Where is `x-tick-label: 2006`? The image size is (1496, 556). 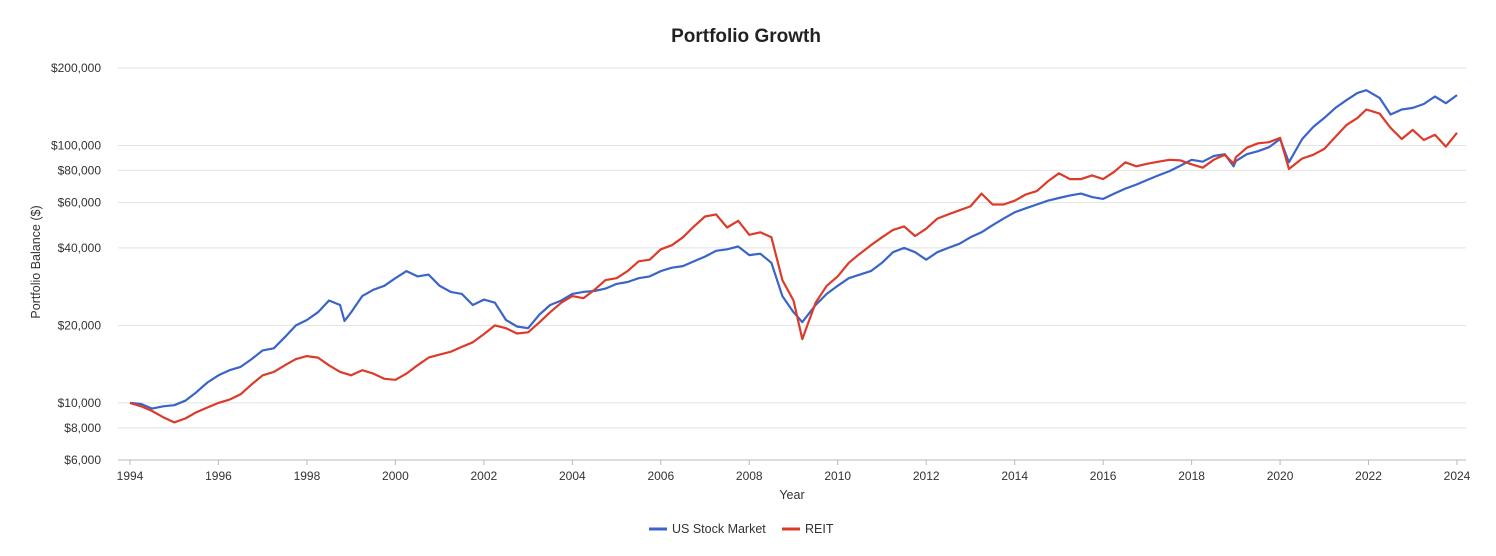 x-tick-label: 2006 is located at coordinates (660, 476).